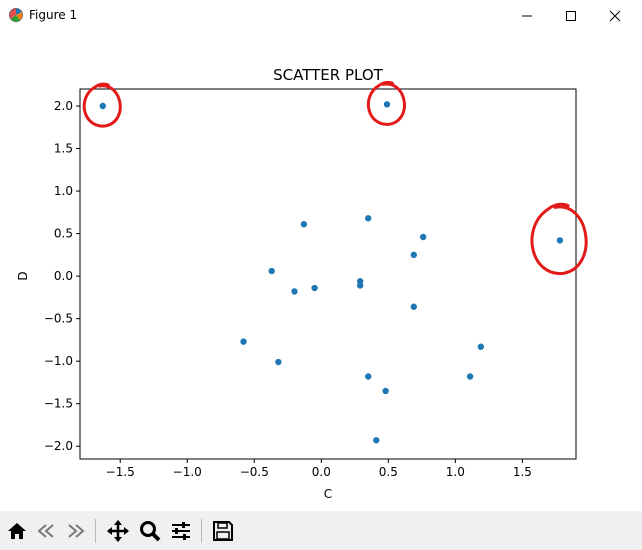 This screenshot has width=642, height=550. What do you see at coordinates (388, 472) in the screenshot?
I see `x-tick-label: 0.5` at bounding box center [388, 472].